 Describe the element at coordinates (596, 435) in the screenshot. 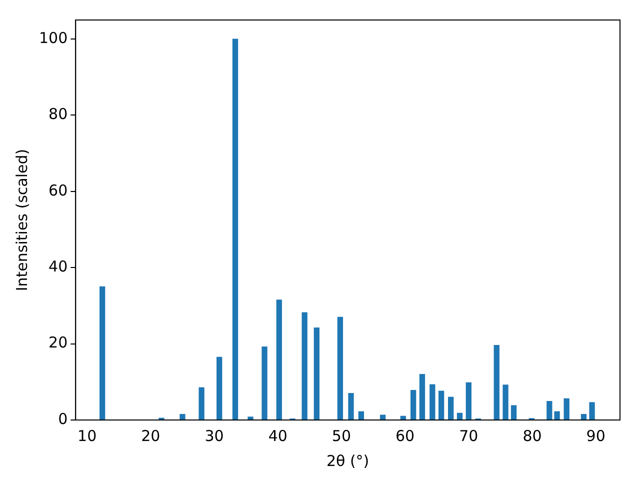

I see `x-tick-label: 90` at that location.